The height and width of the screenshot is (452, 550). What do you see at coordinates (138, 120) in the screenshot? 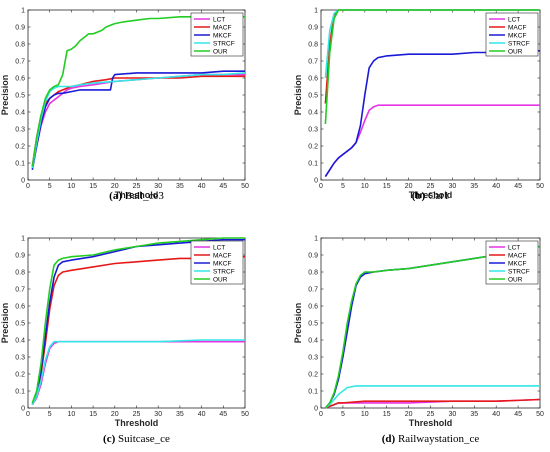
I see `series-line-strcf` at bounding box center [138, 120].